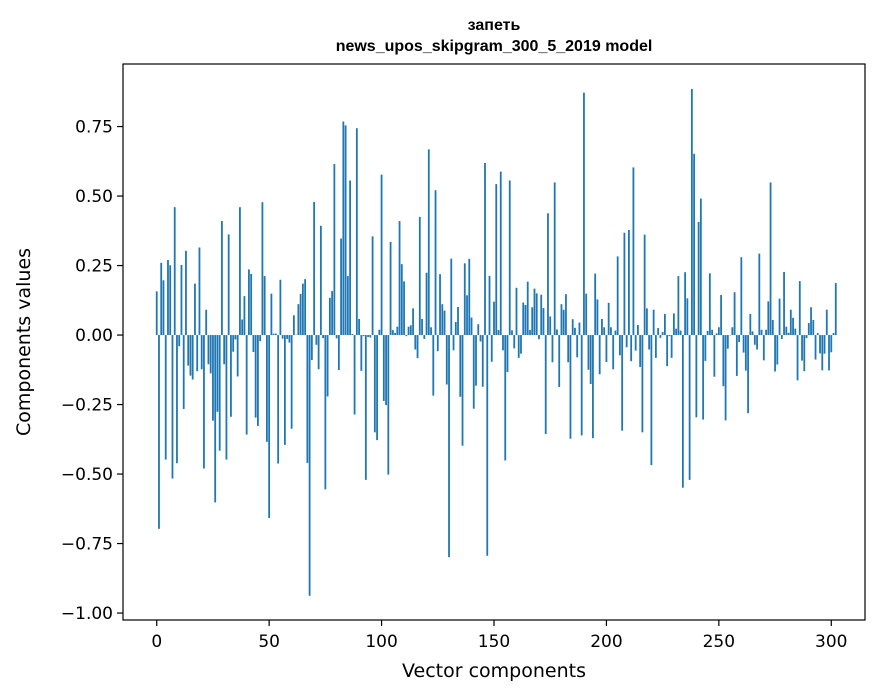  I want to click on chart-title-word: запеть, so click(494, 25).